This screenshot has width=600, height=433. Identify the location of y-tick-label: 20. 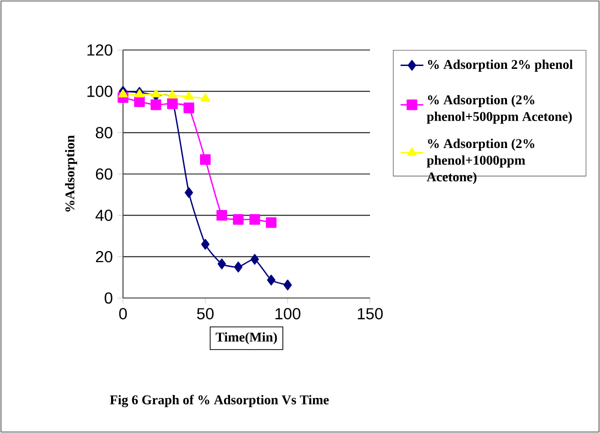
(104, 256).